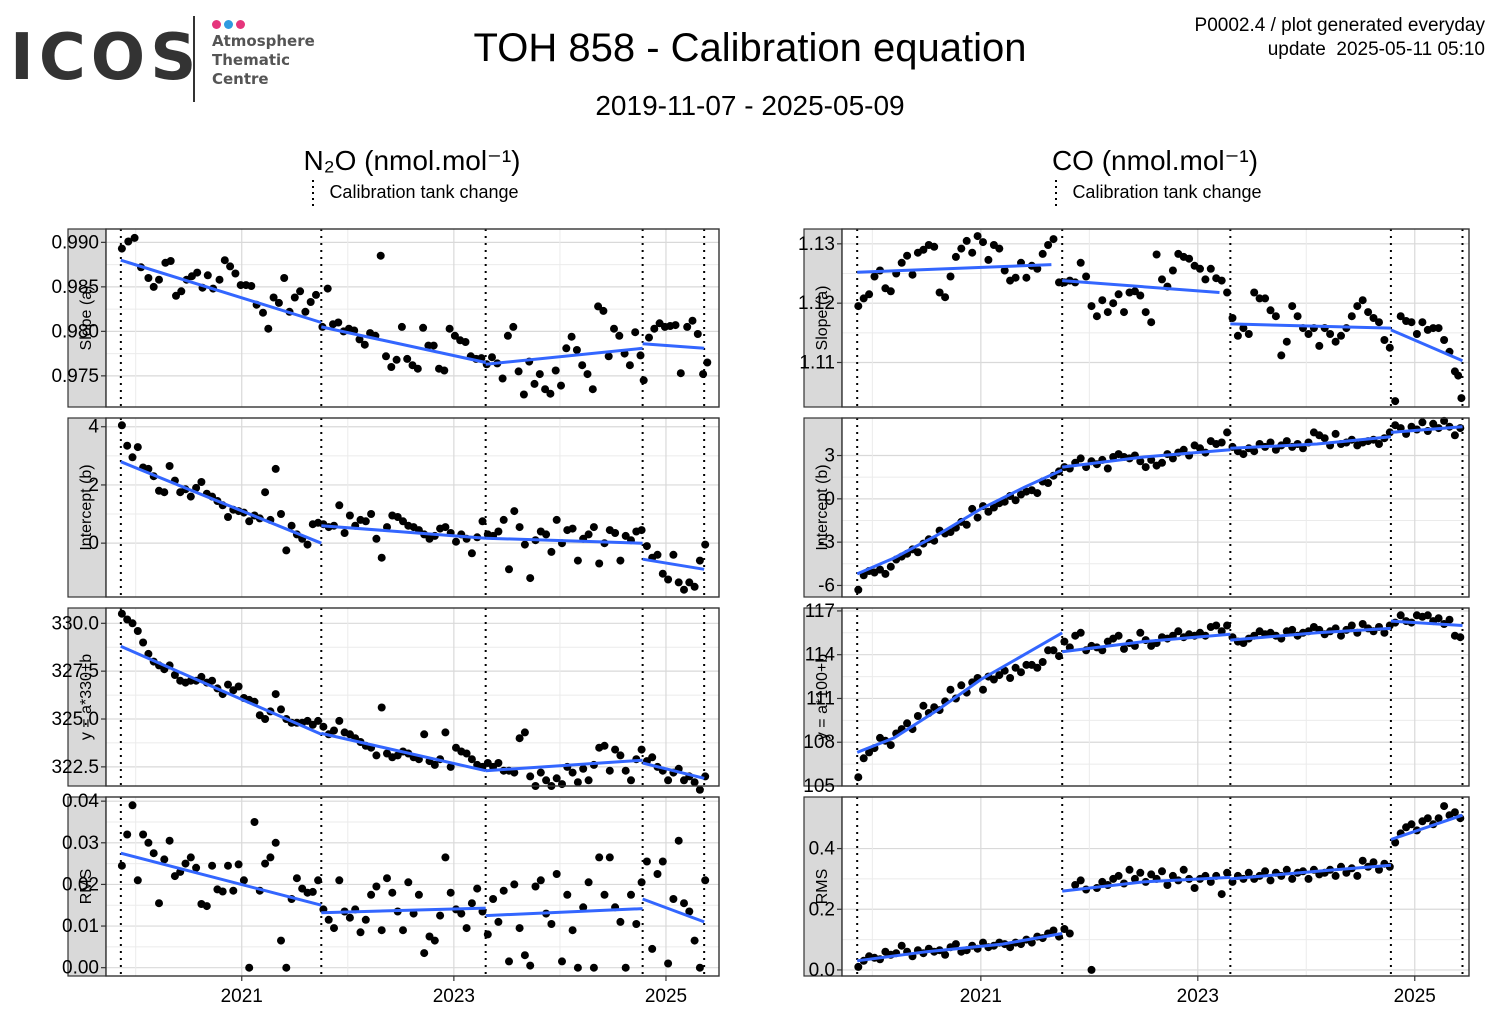 The height and width of the screenshot is (1020, 1500). I want to click on panel-strip, so click(823, 697).